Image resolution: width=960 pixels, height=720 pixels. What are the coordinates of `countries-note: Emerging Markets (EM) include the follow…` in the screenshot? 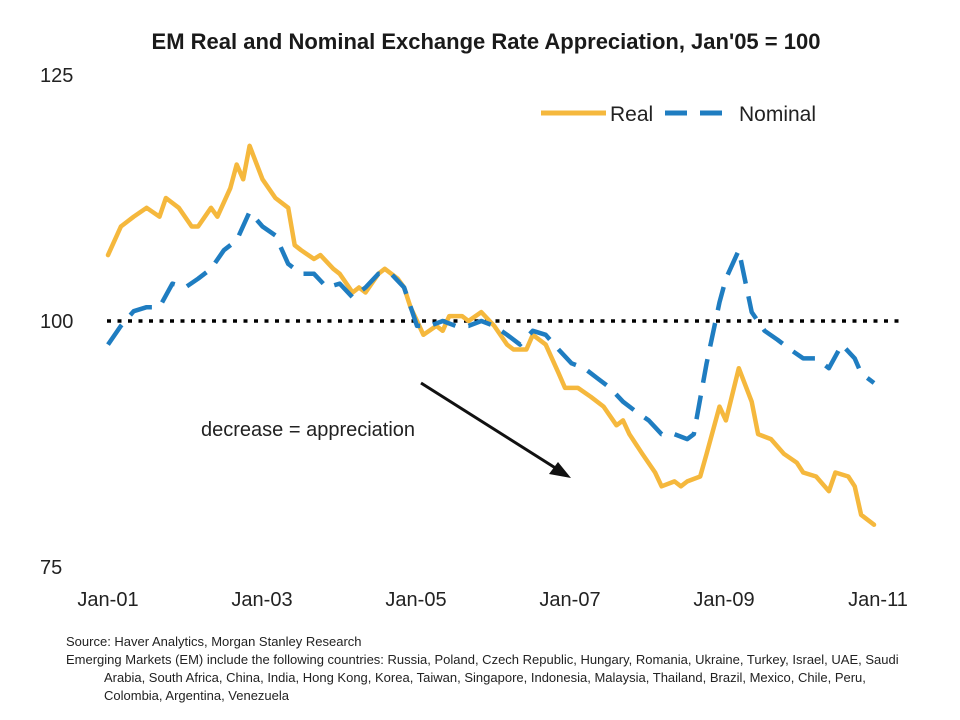 It's located at (482, 677).